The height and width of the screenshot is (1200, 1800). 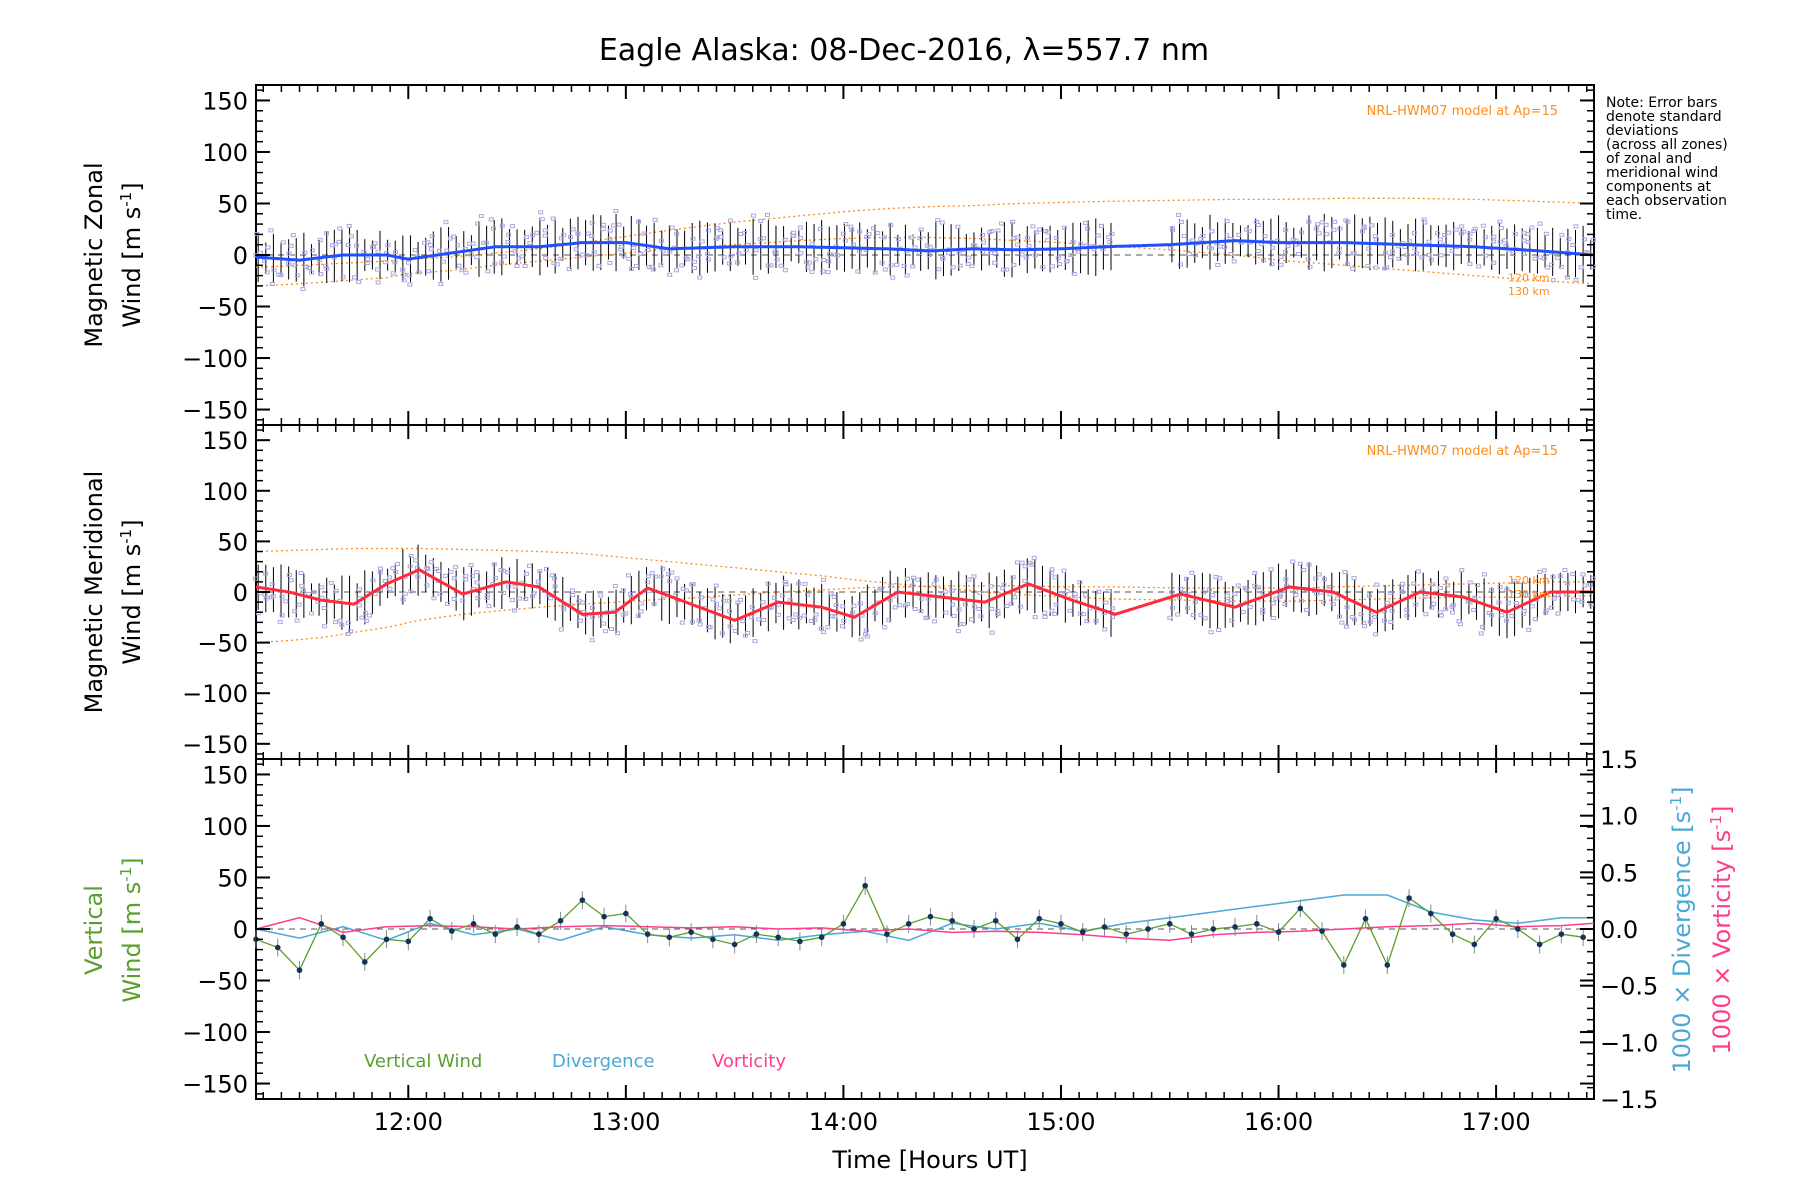 What do you see at coordinates (1659, 187) in the screenshot?
I see `note-line: components at` at bounding box center [1659, 187].